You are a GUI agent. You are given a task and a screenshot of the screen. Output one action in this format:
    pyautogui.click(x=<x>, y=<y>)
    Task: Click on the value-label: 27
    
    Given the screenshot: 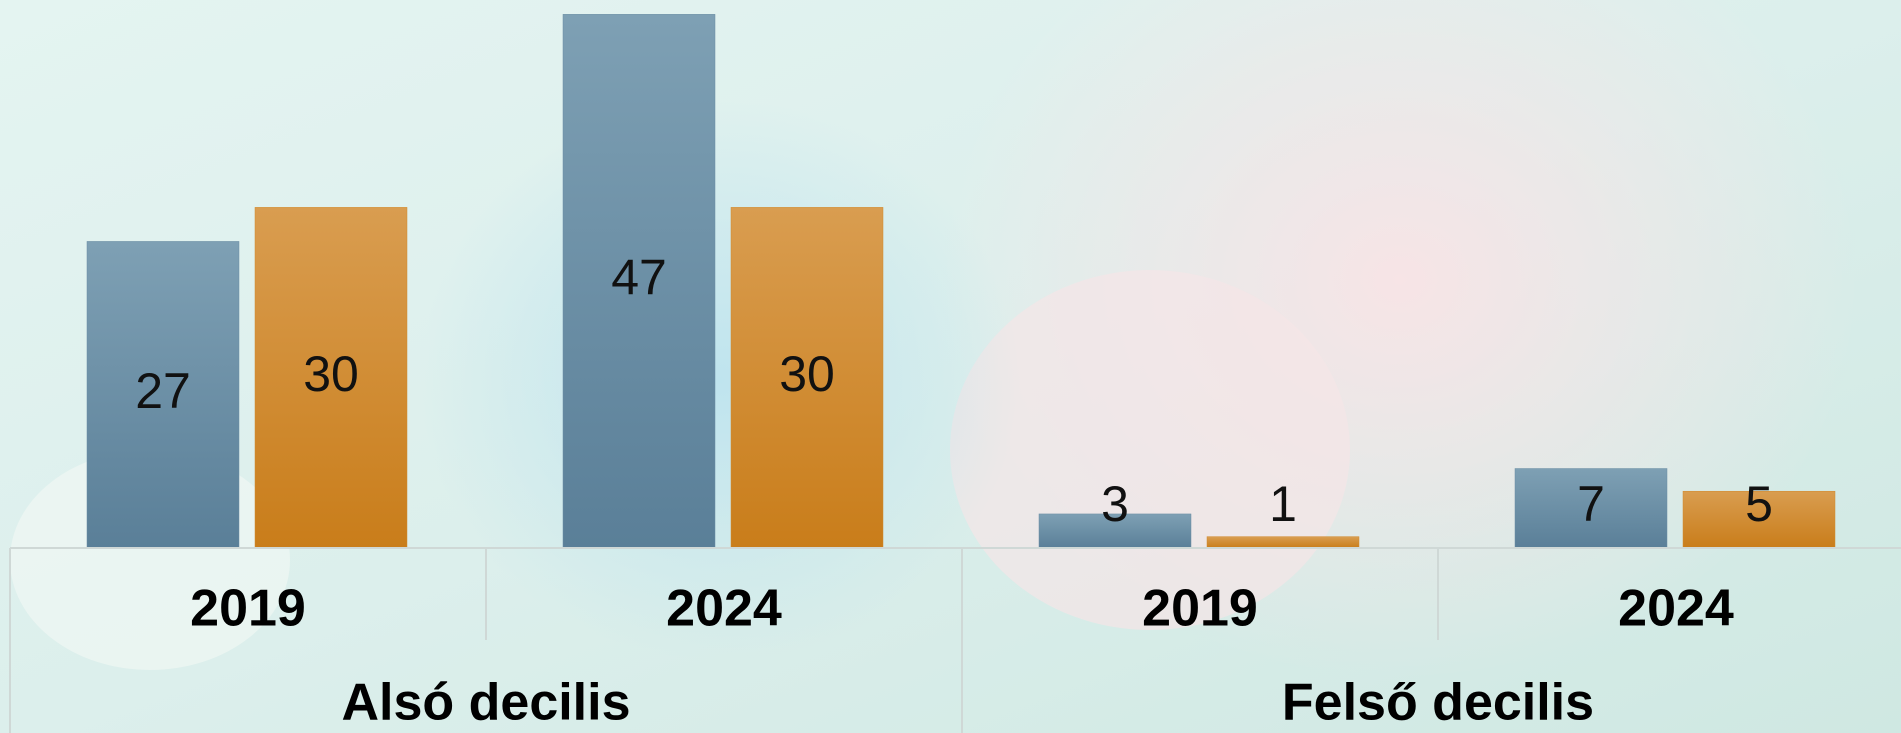 What is the action you would take?
    pyautogui.click(x=163, y=391)
    